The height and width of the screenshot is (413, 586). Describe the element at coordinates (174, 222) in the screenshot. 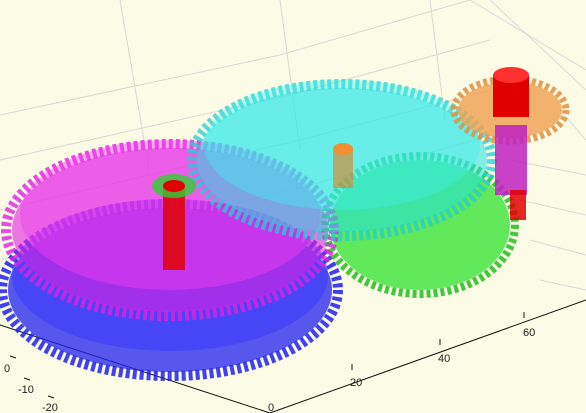

I see `shaft-red-left` at that location.